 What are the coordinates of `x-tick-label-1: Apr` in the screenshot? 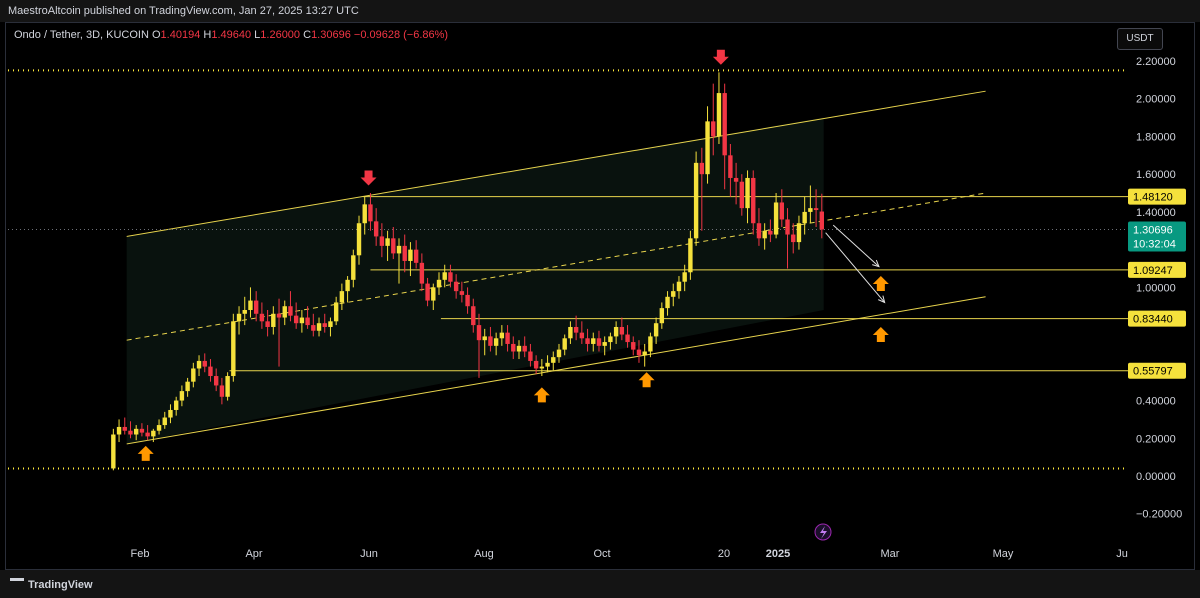 It's located at (253, 554).